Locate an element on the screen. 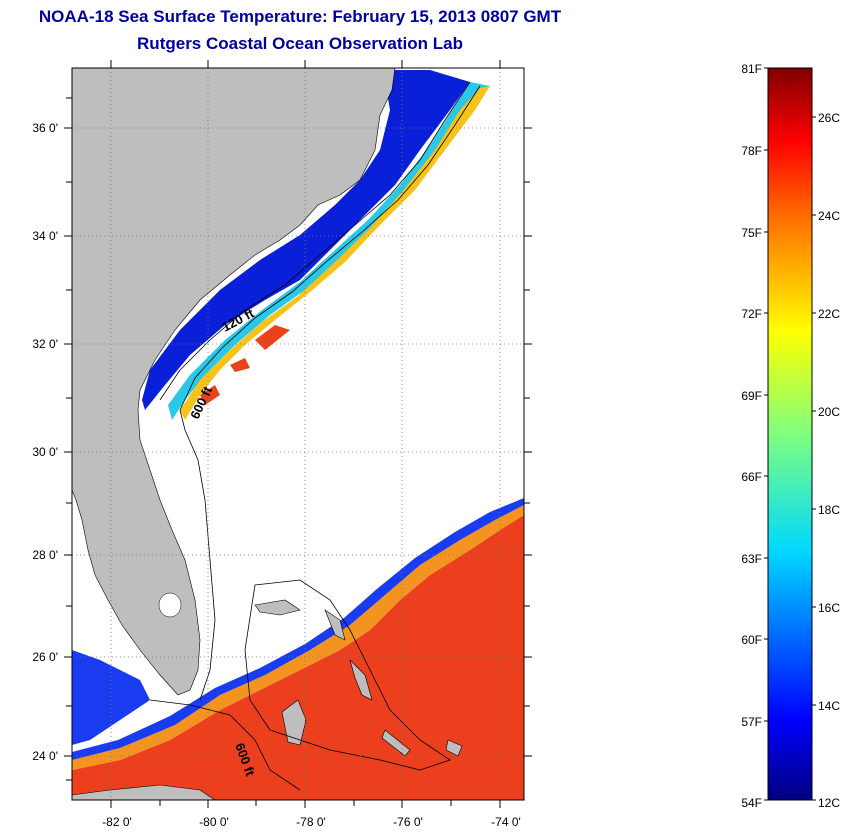 The image size is (849, 832). colorbar-f-label: 72F is located at coordinates (751, 314).